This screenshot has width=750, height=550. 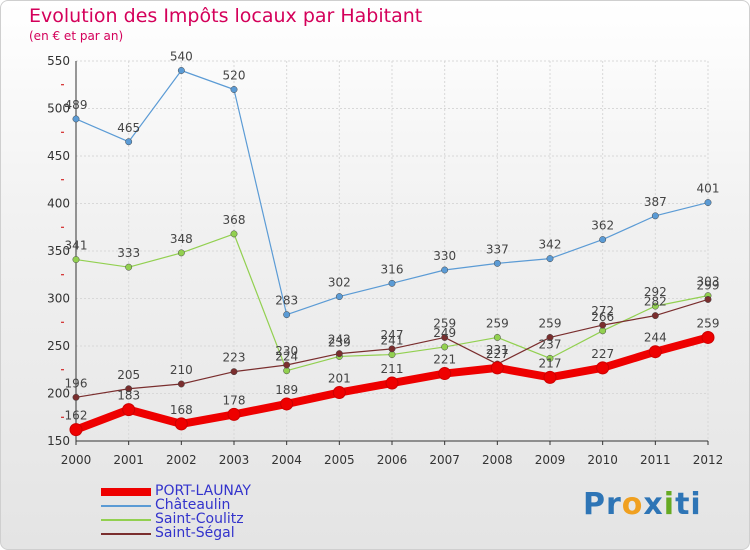 What do you see at coordinates (226, 16) in the screenshot?
I see `chart-title: Evolution des Impôts locaux par Habitant` at bounding box center [226, 16].